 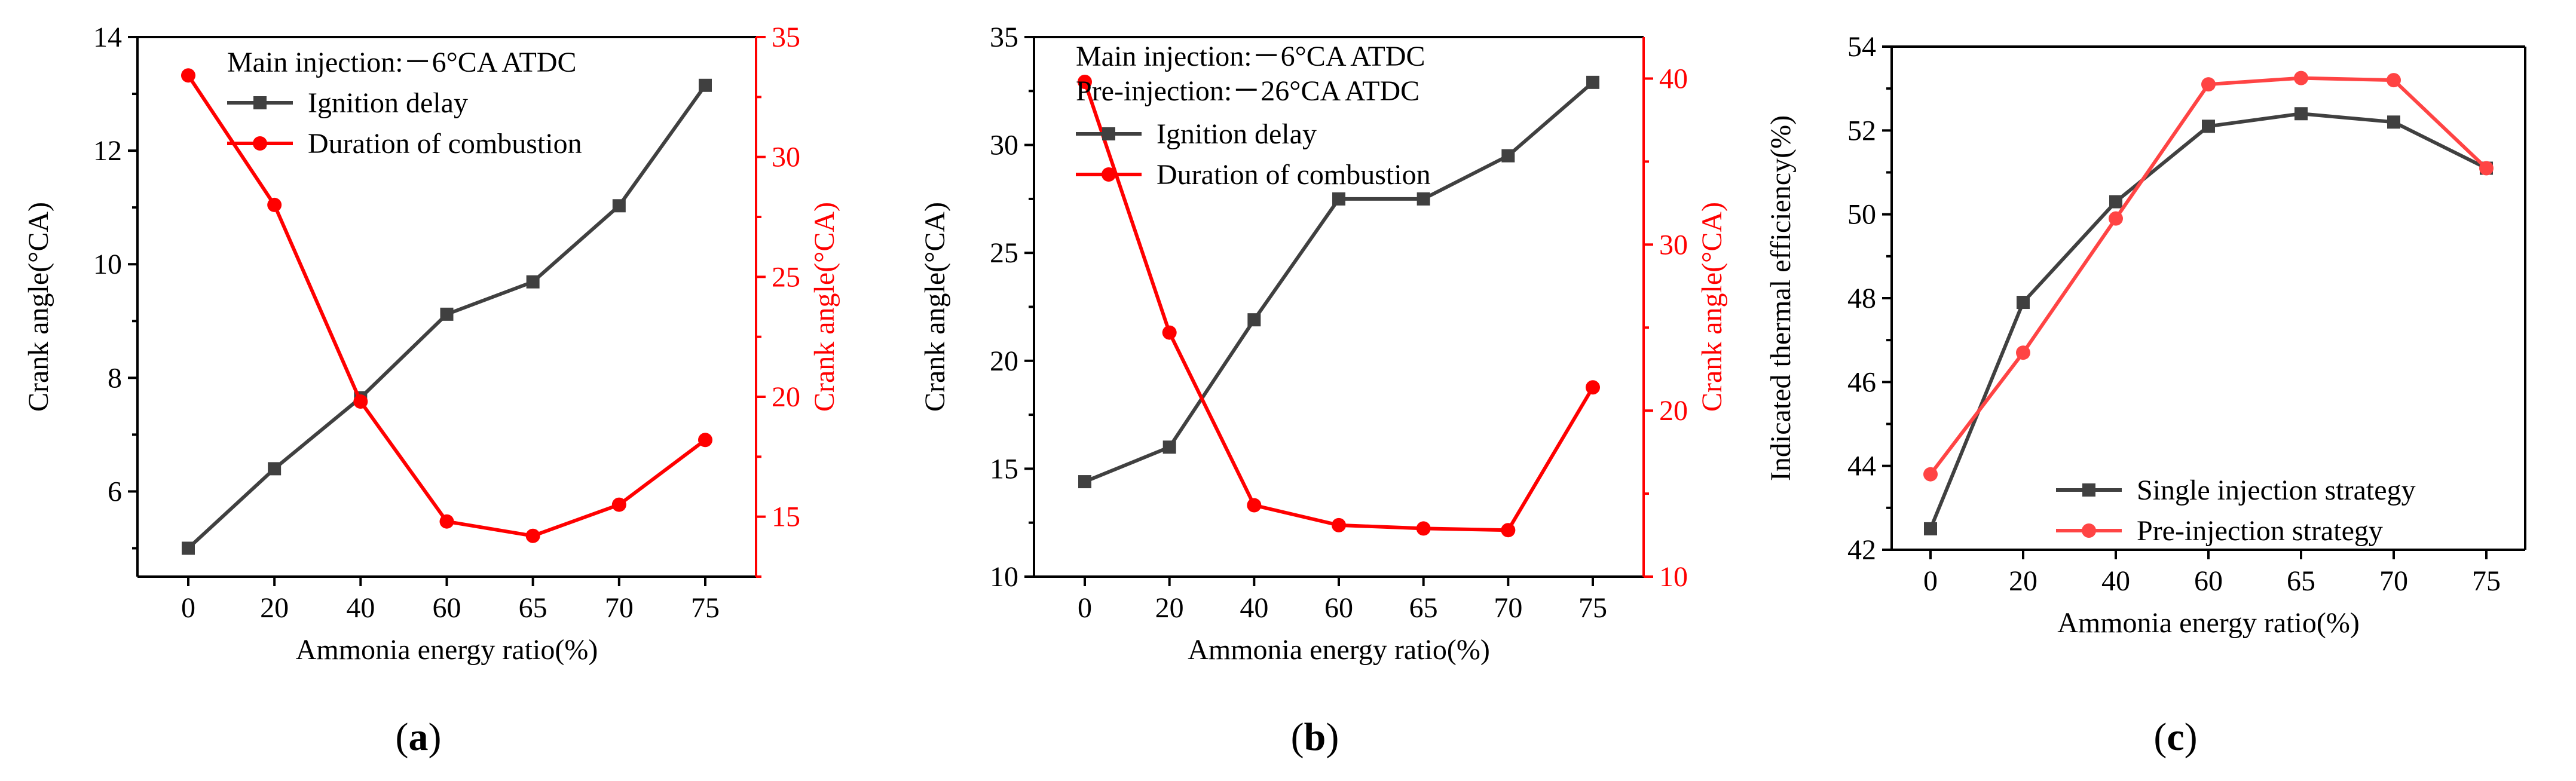 What do you see at coordinates (115, 378) in the screenshot?
I see `y-tick-label: 8` at bounding box center [115, 378].